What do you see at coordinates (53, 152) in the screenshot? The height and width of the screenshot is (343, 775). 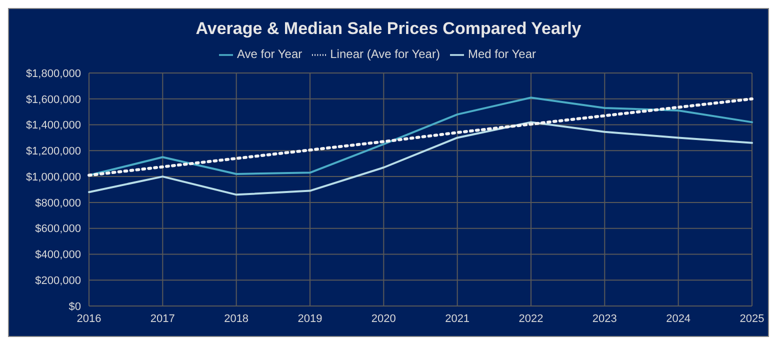 I see `y-tick-label: $1,200,000` at bounding box center [53, 152].